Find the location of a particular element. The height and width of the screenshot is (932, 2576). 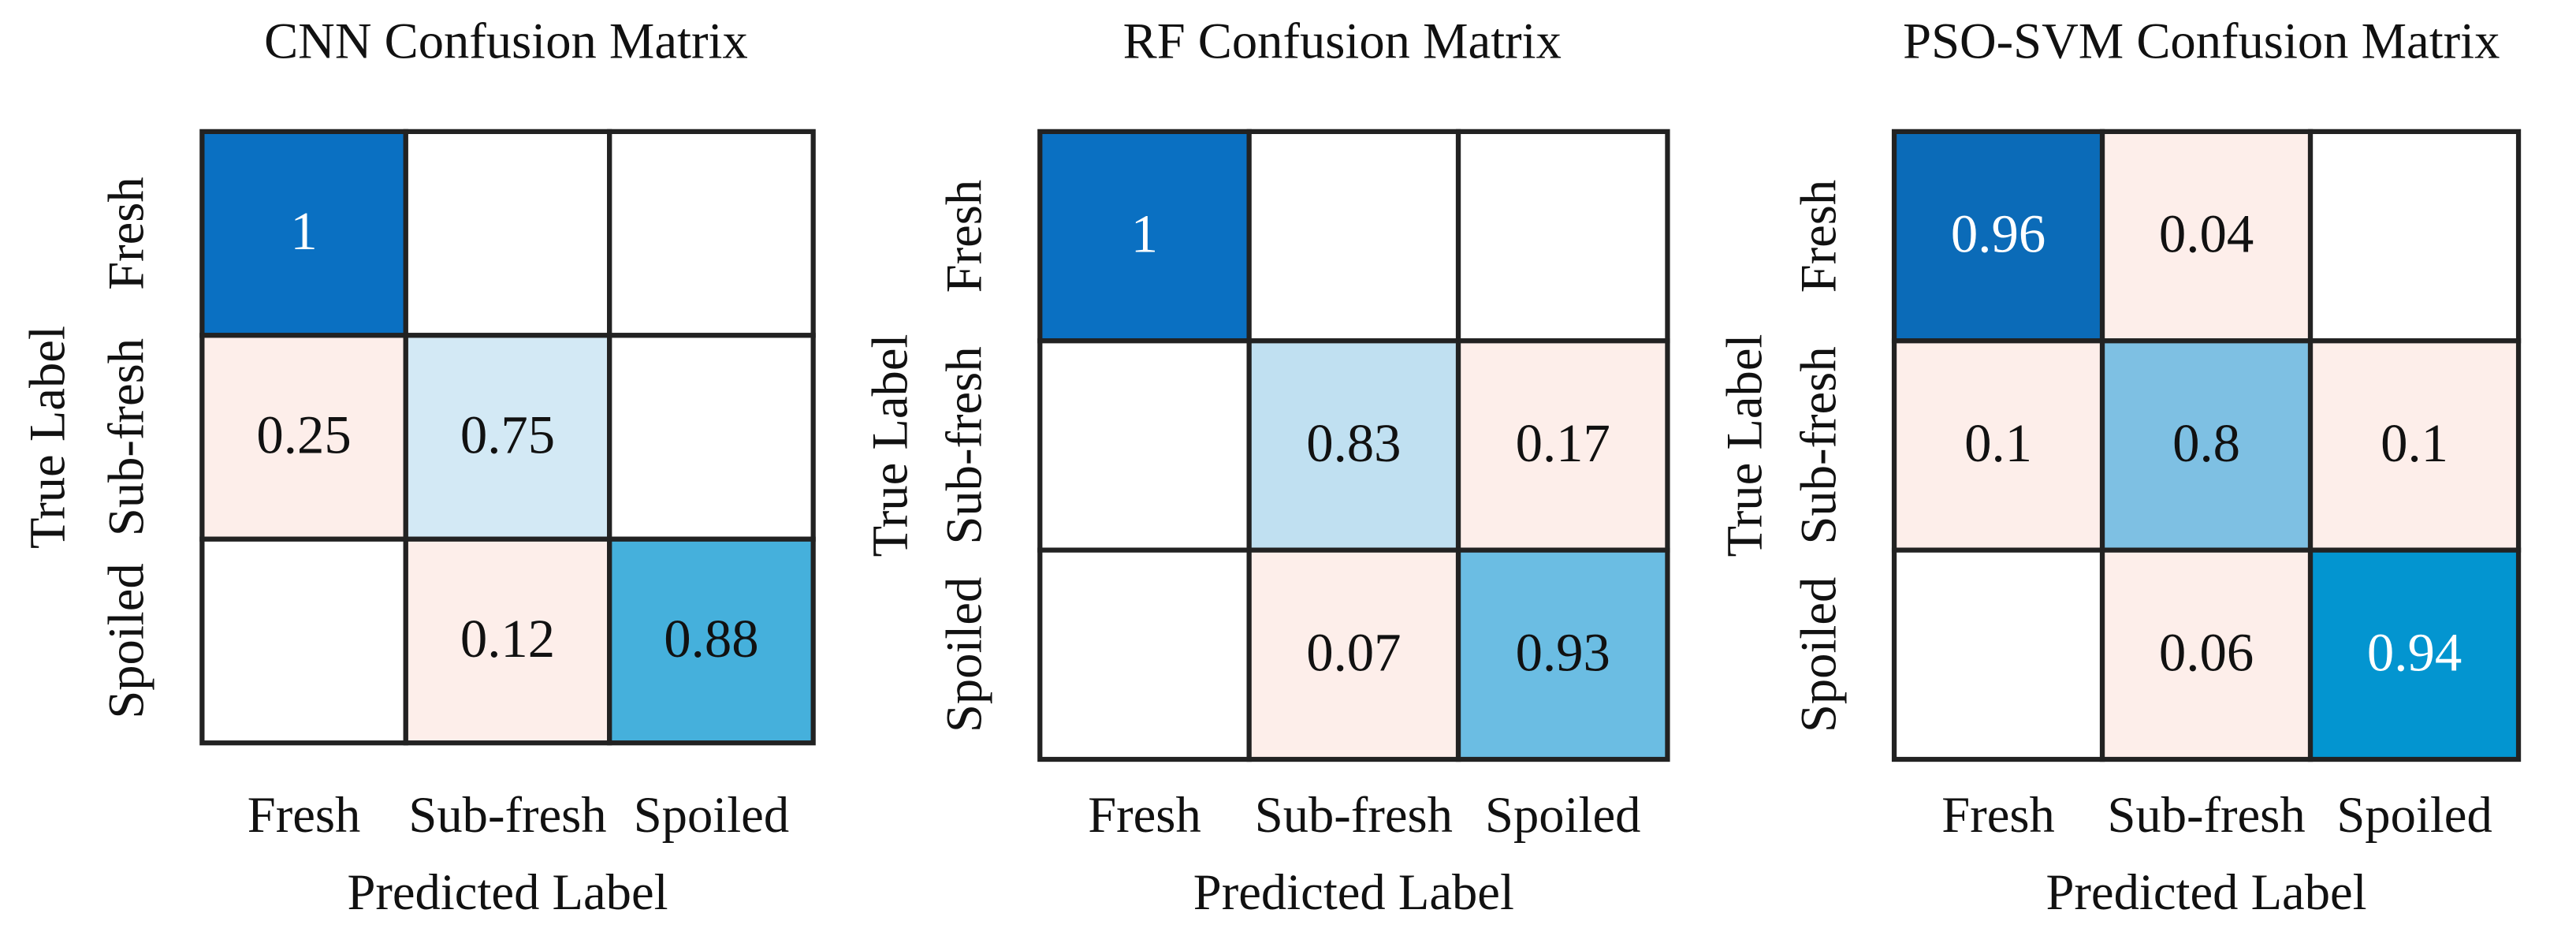

cell-label: 0.75 is located at coordinates (507, 434).